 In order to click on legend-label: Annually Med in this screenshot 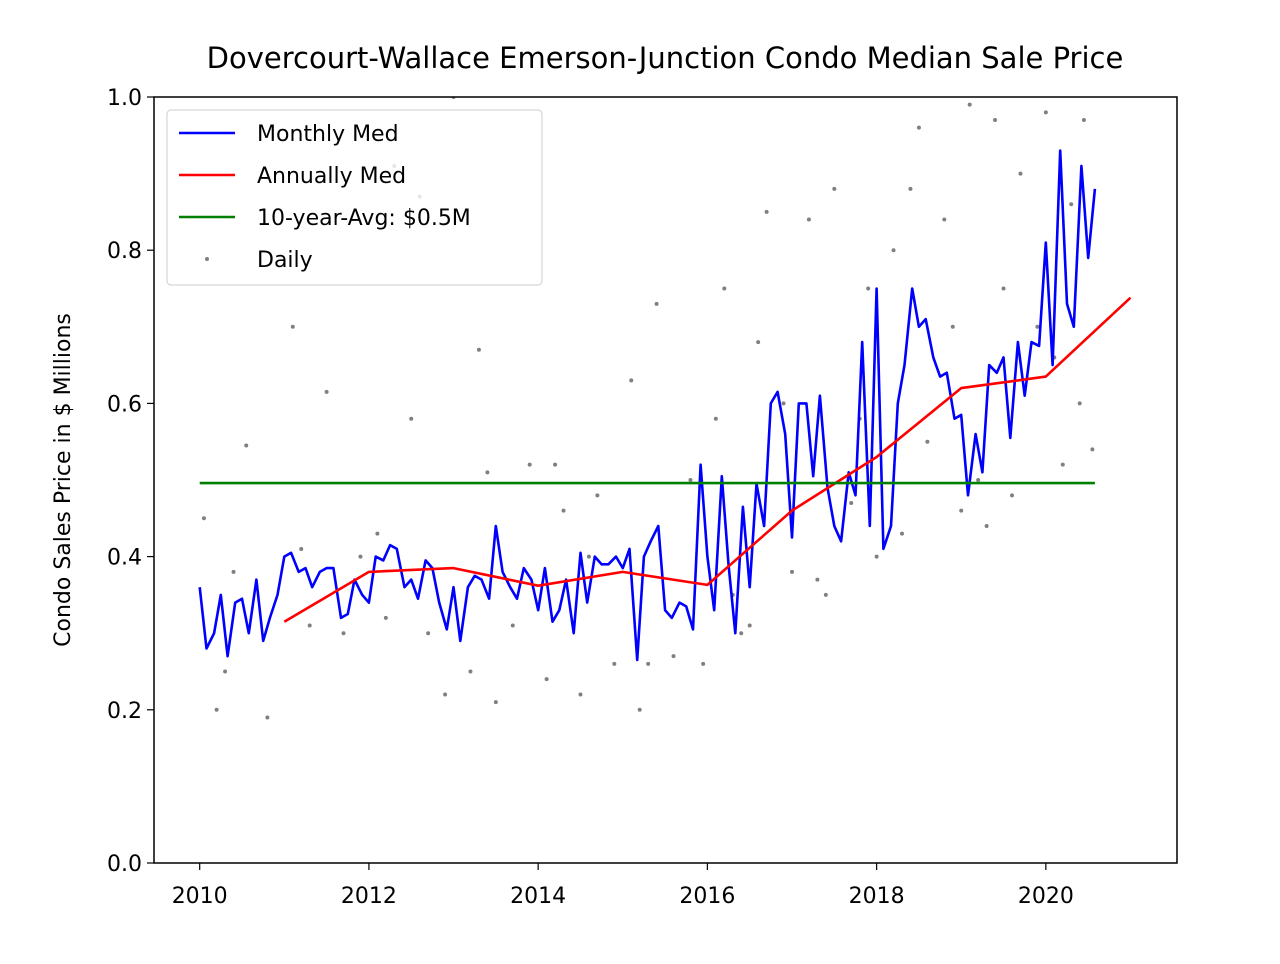, I will do `click(331, 176)`.